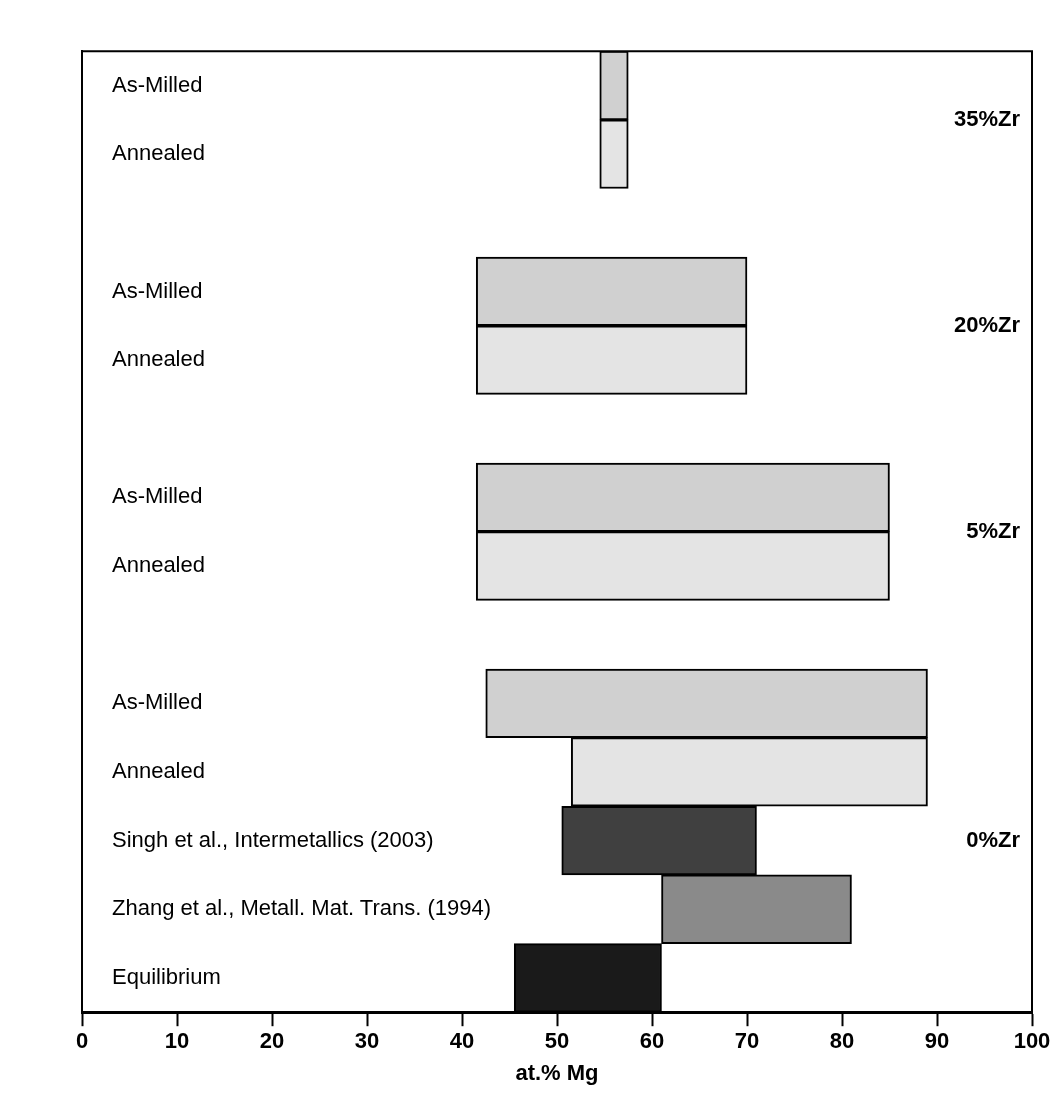 Image resolution: width=1062 pixels, height=1101 pixels. What do you see at coordinates (557, 1041) in the screenshot?
I see `x-tick-label: 50` at bounding box center [557, 1041].